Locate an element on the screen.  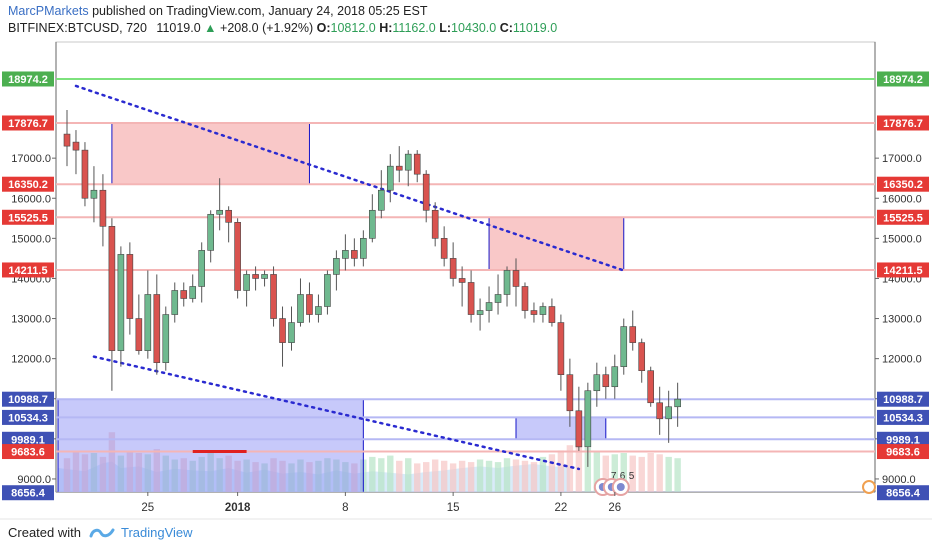
open-value: 10812.0 is located at coordinates (353, 28).